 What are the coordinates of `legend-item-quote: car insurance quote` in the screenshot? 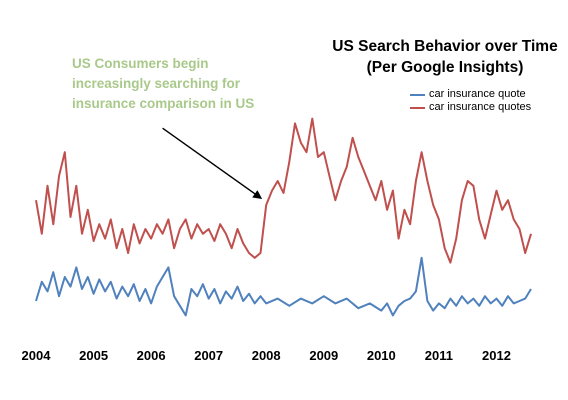 It's located at (470, 94).